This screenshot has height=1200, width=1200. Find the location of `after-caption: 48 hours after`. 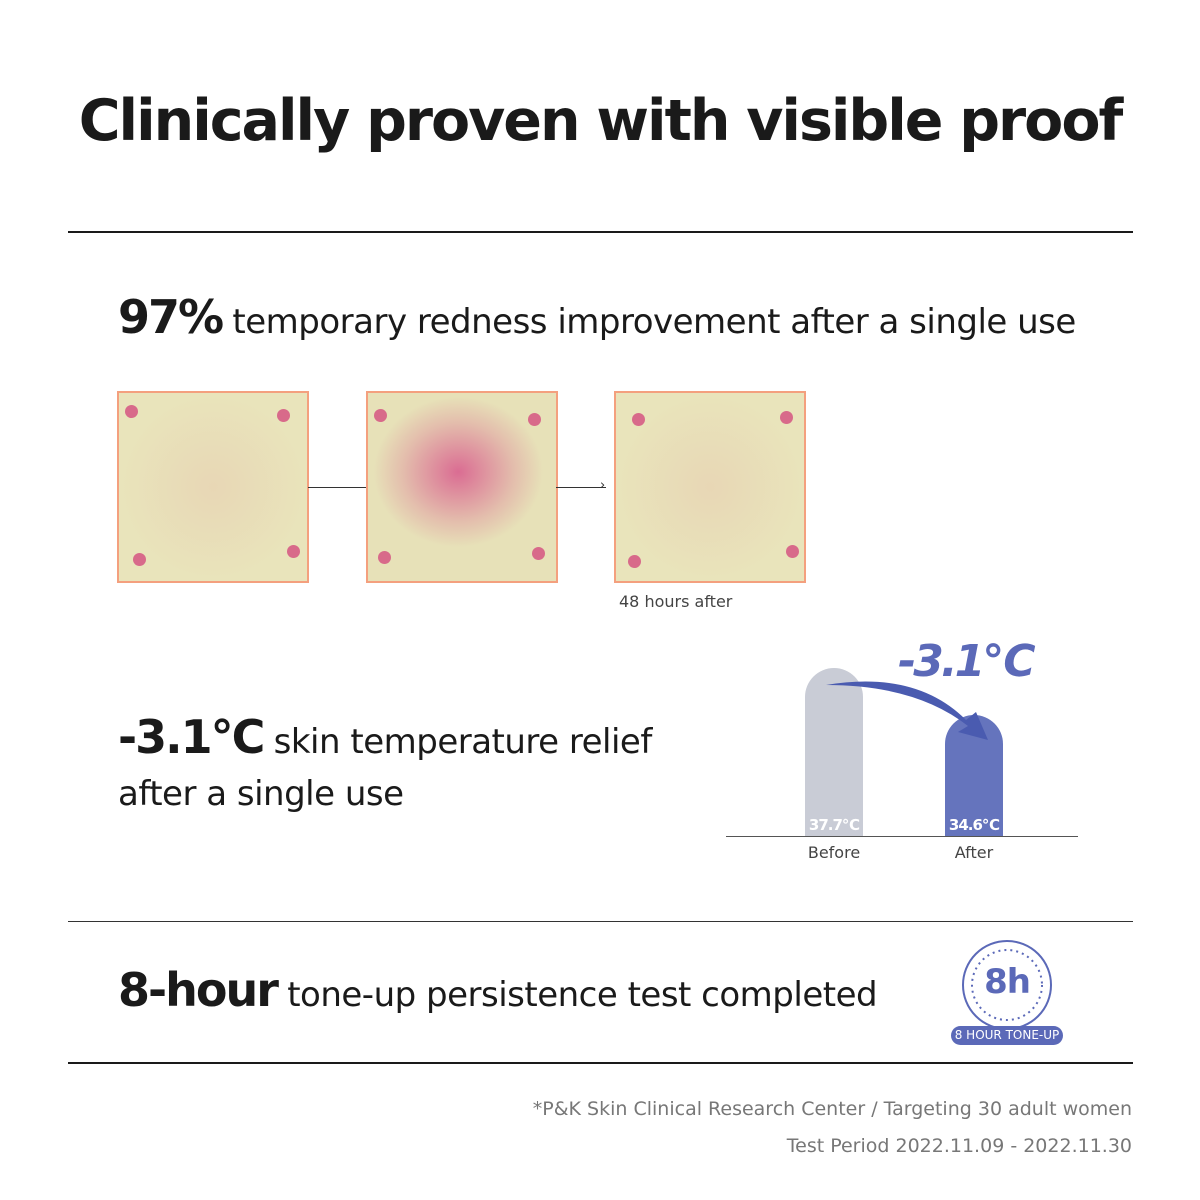

after-caption: 48 hours after is located at coordinates (676, 601).